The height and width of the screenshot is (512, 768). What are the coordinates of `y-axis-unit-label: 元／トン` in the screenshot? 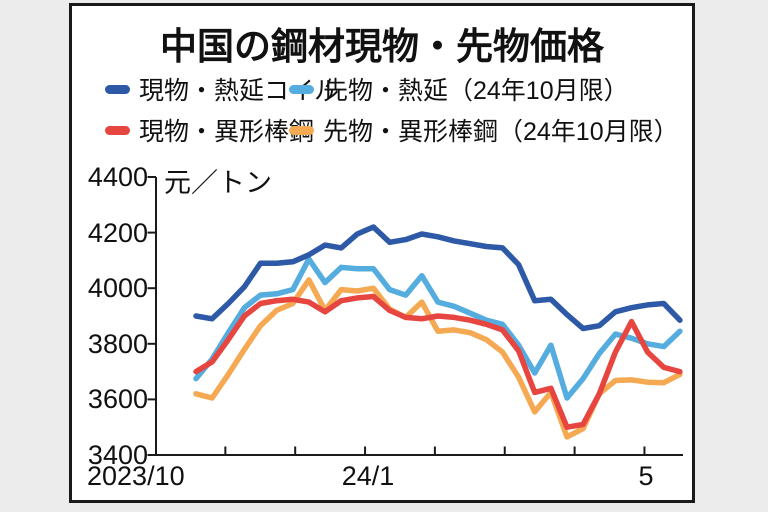 It's located at (218, 183).